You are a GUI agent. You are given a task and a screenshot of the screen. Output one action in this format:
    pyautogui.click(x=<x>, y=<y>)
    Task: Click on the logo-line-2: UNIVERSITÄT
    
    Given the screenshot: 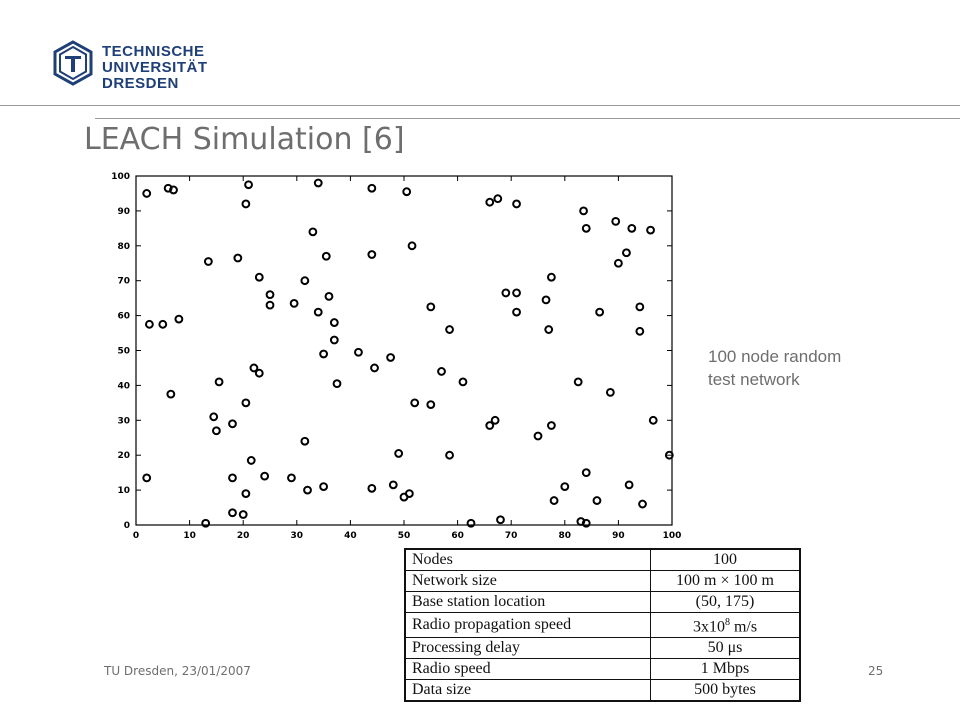 What is the action you would take?
    pyautogui.click(x=155, y=67)
    